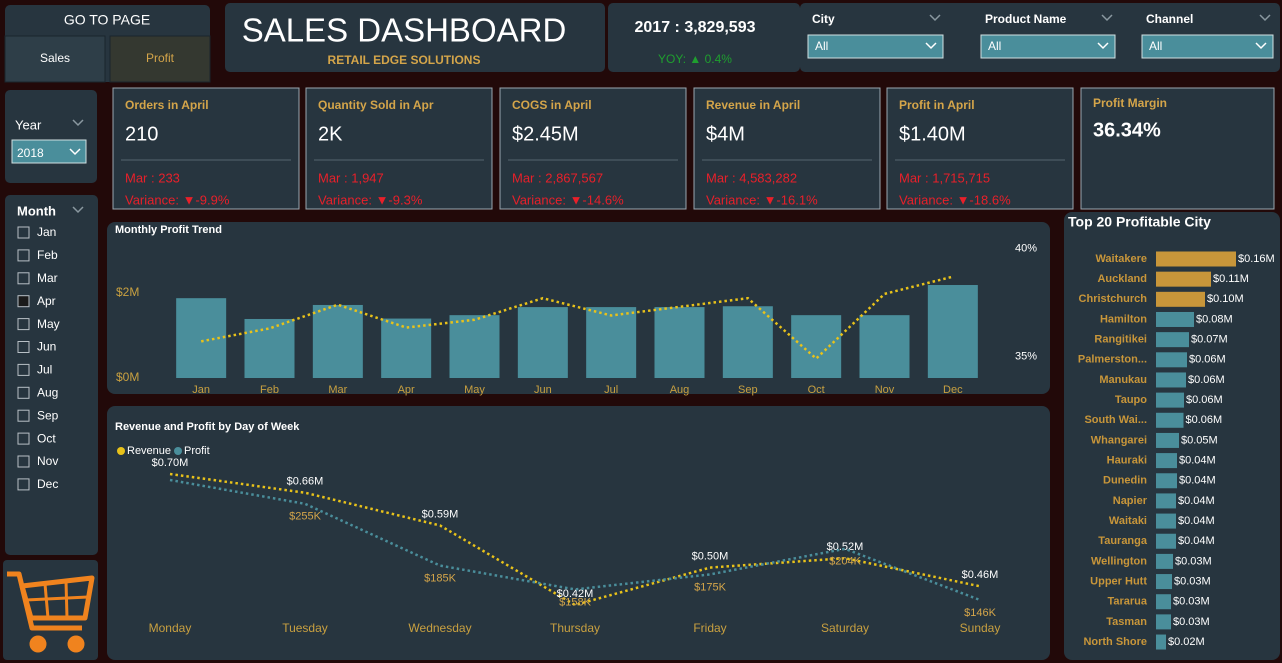  What do you see at coordinates (944, 177) in the screenshot?
I see `kpi-previous: Mar : 1,715,715` at bounding box center [944, 177].